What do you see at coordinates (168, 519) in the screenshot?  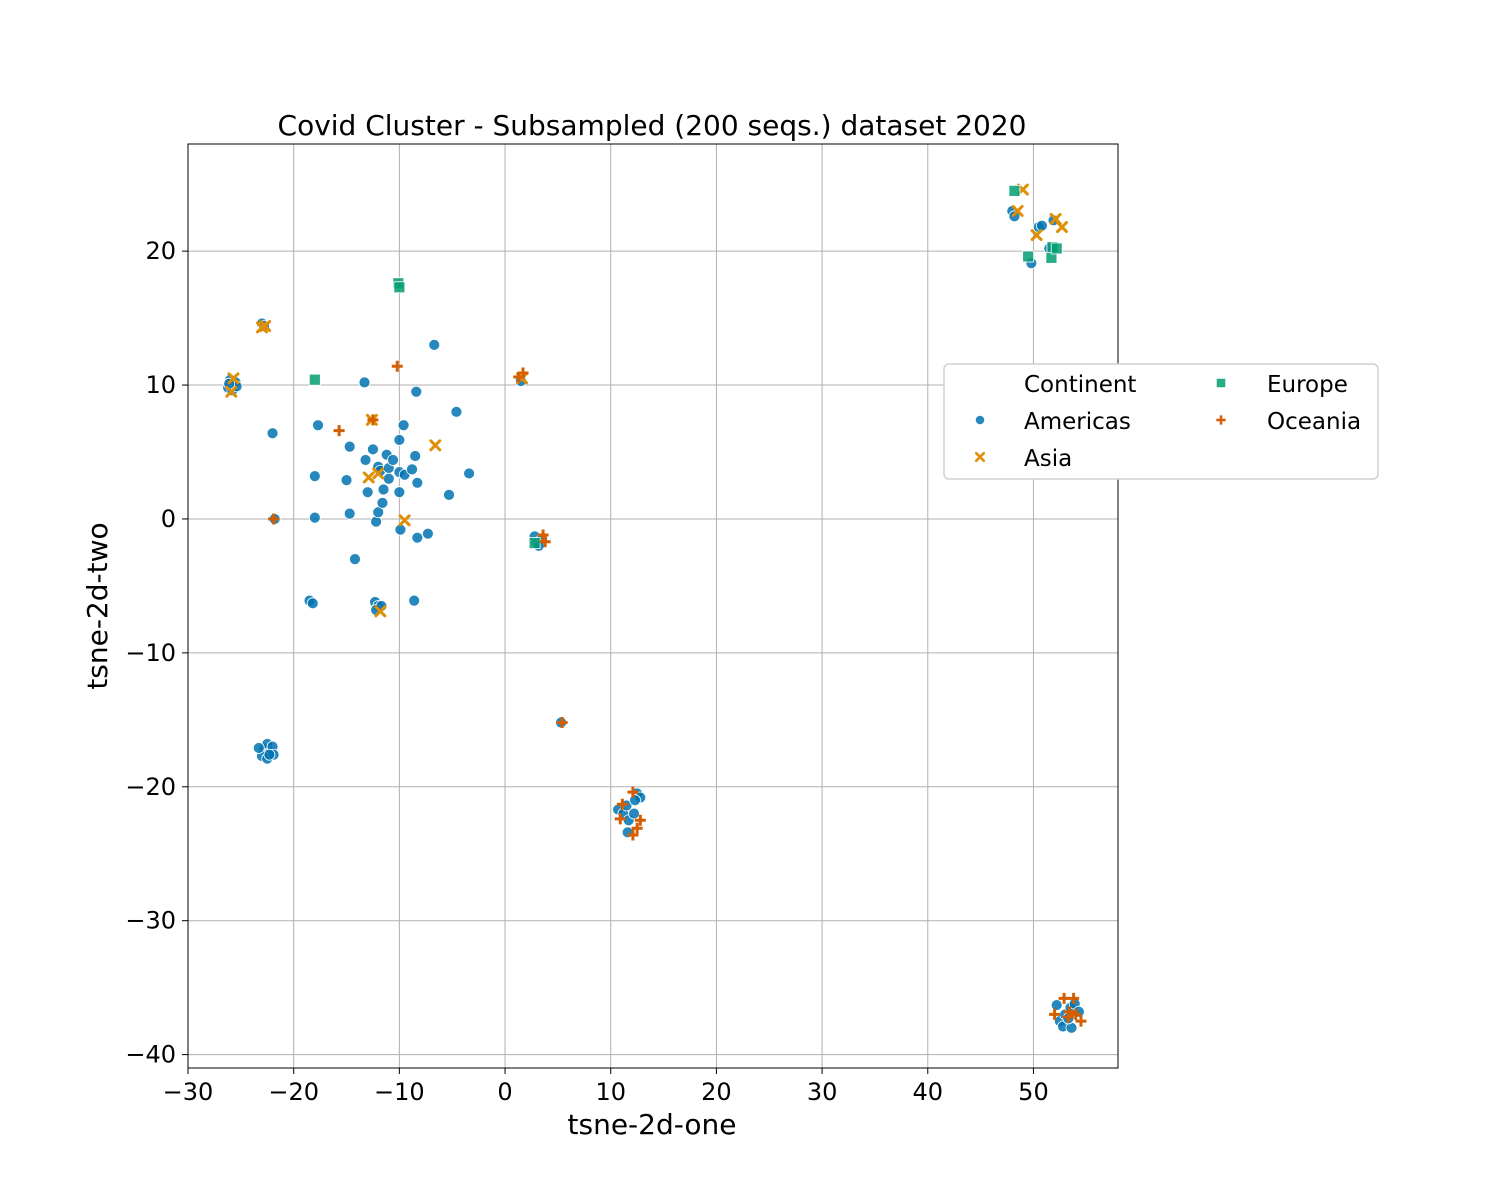 I see `y-tick-label: 0` at bounding box center [168, 519].